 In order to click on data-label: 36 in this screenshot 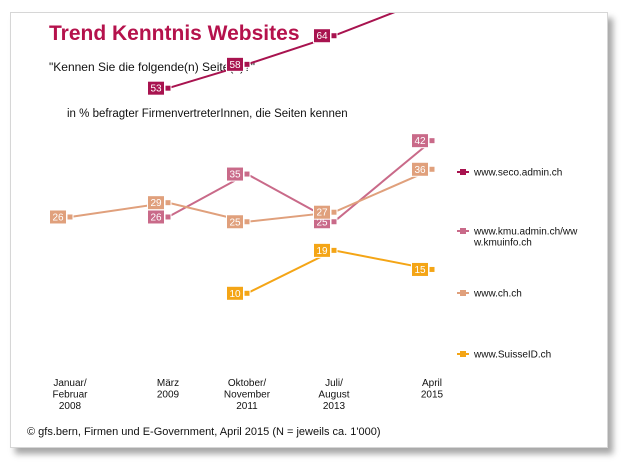, I will do `click(420, 170)`.